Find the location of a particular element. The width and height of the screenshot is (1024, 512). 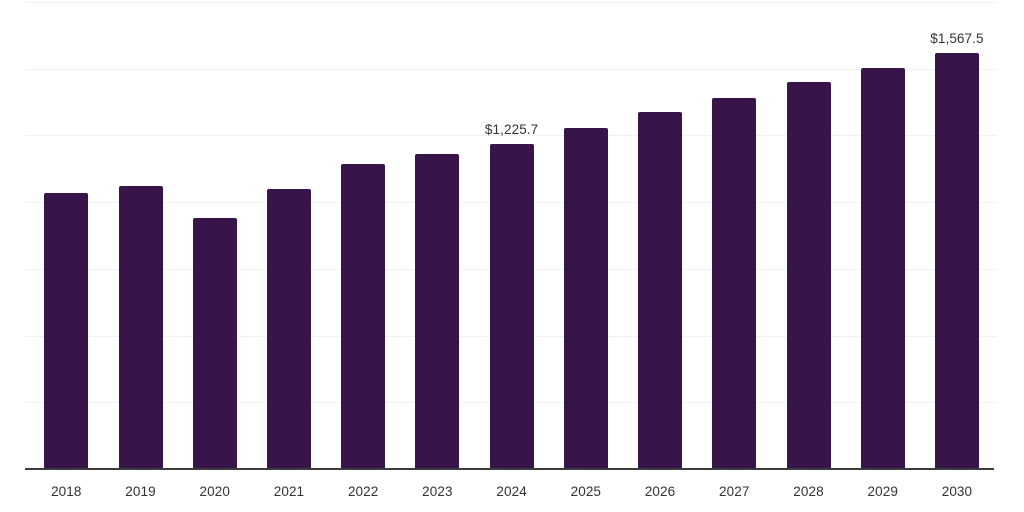

x-tick-label-2021: 2021 is located at coordinates (289, 491).